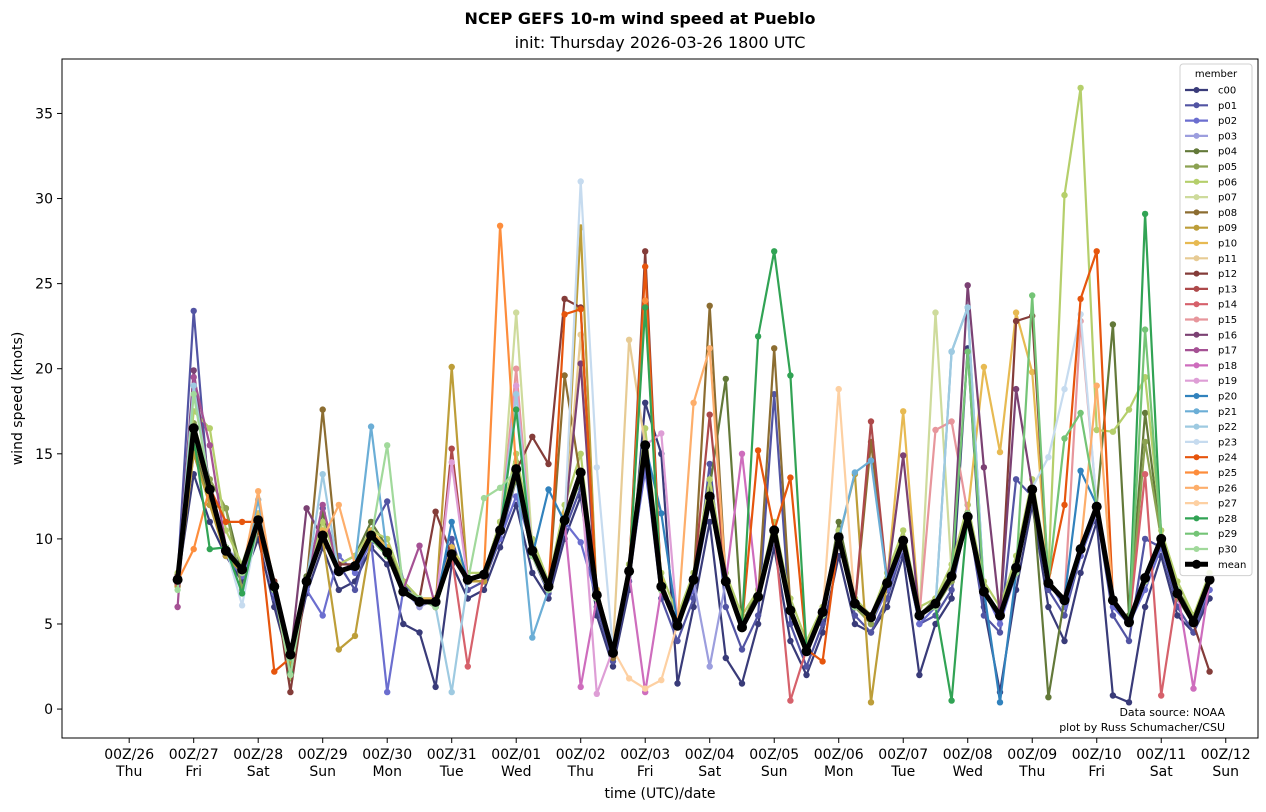 This screenshot has height=812, width=1266. I want to click on legend-entry-p21: p21, so click(1211, 412).